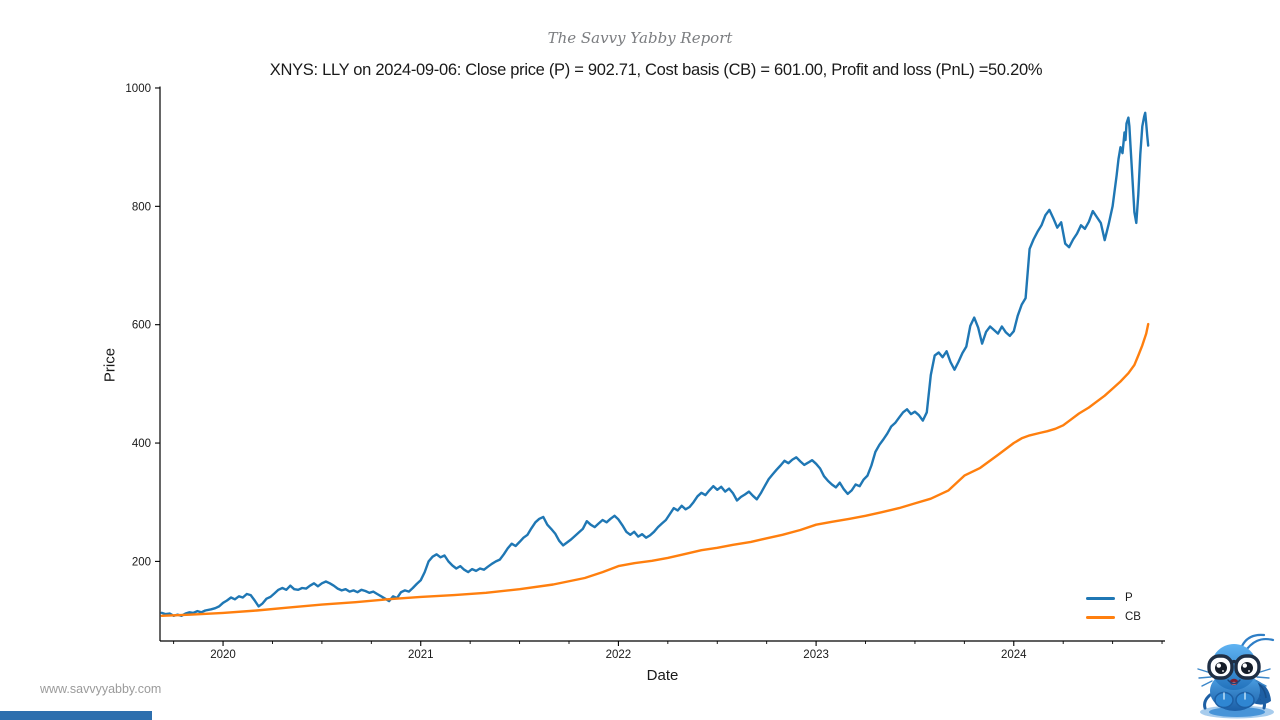 The height and width of the screenshot is (720, 1280). I want to click on legend-label: P, so click(1129, 598).